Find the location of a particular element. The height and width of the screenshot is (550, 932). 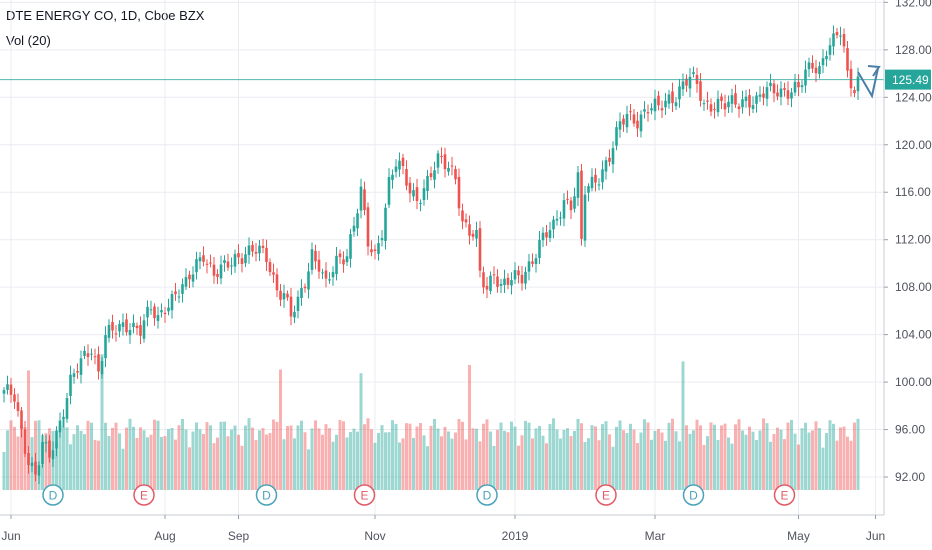

chart-title: DTE ENERGY CO, 1D, Cboe BZX is located at coordinates (105, 15).